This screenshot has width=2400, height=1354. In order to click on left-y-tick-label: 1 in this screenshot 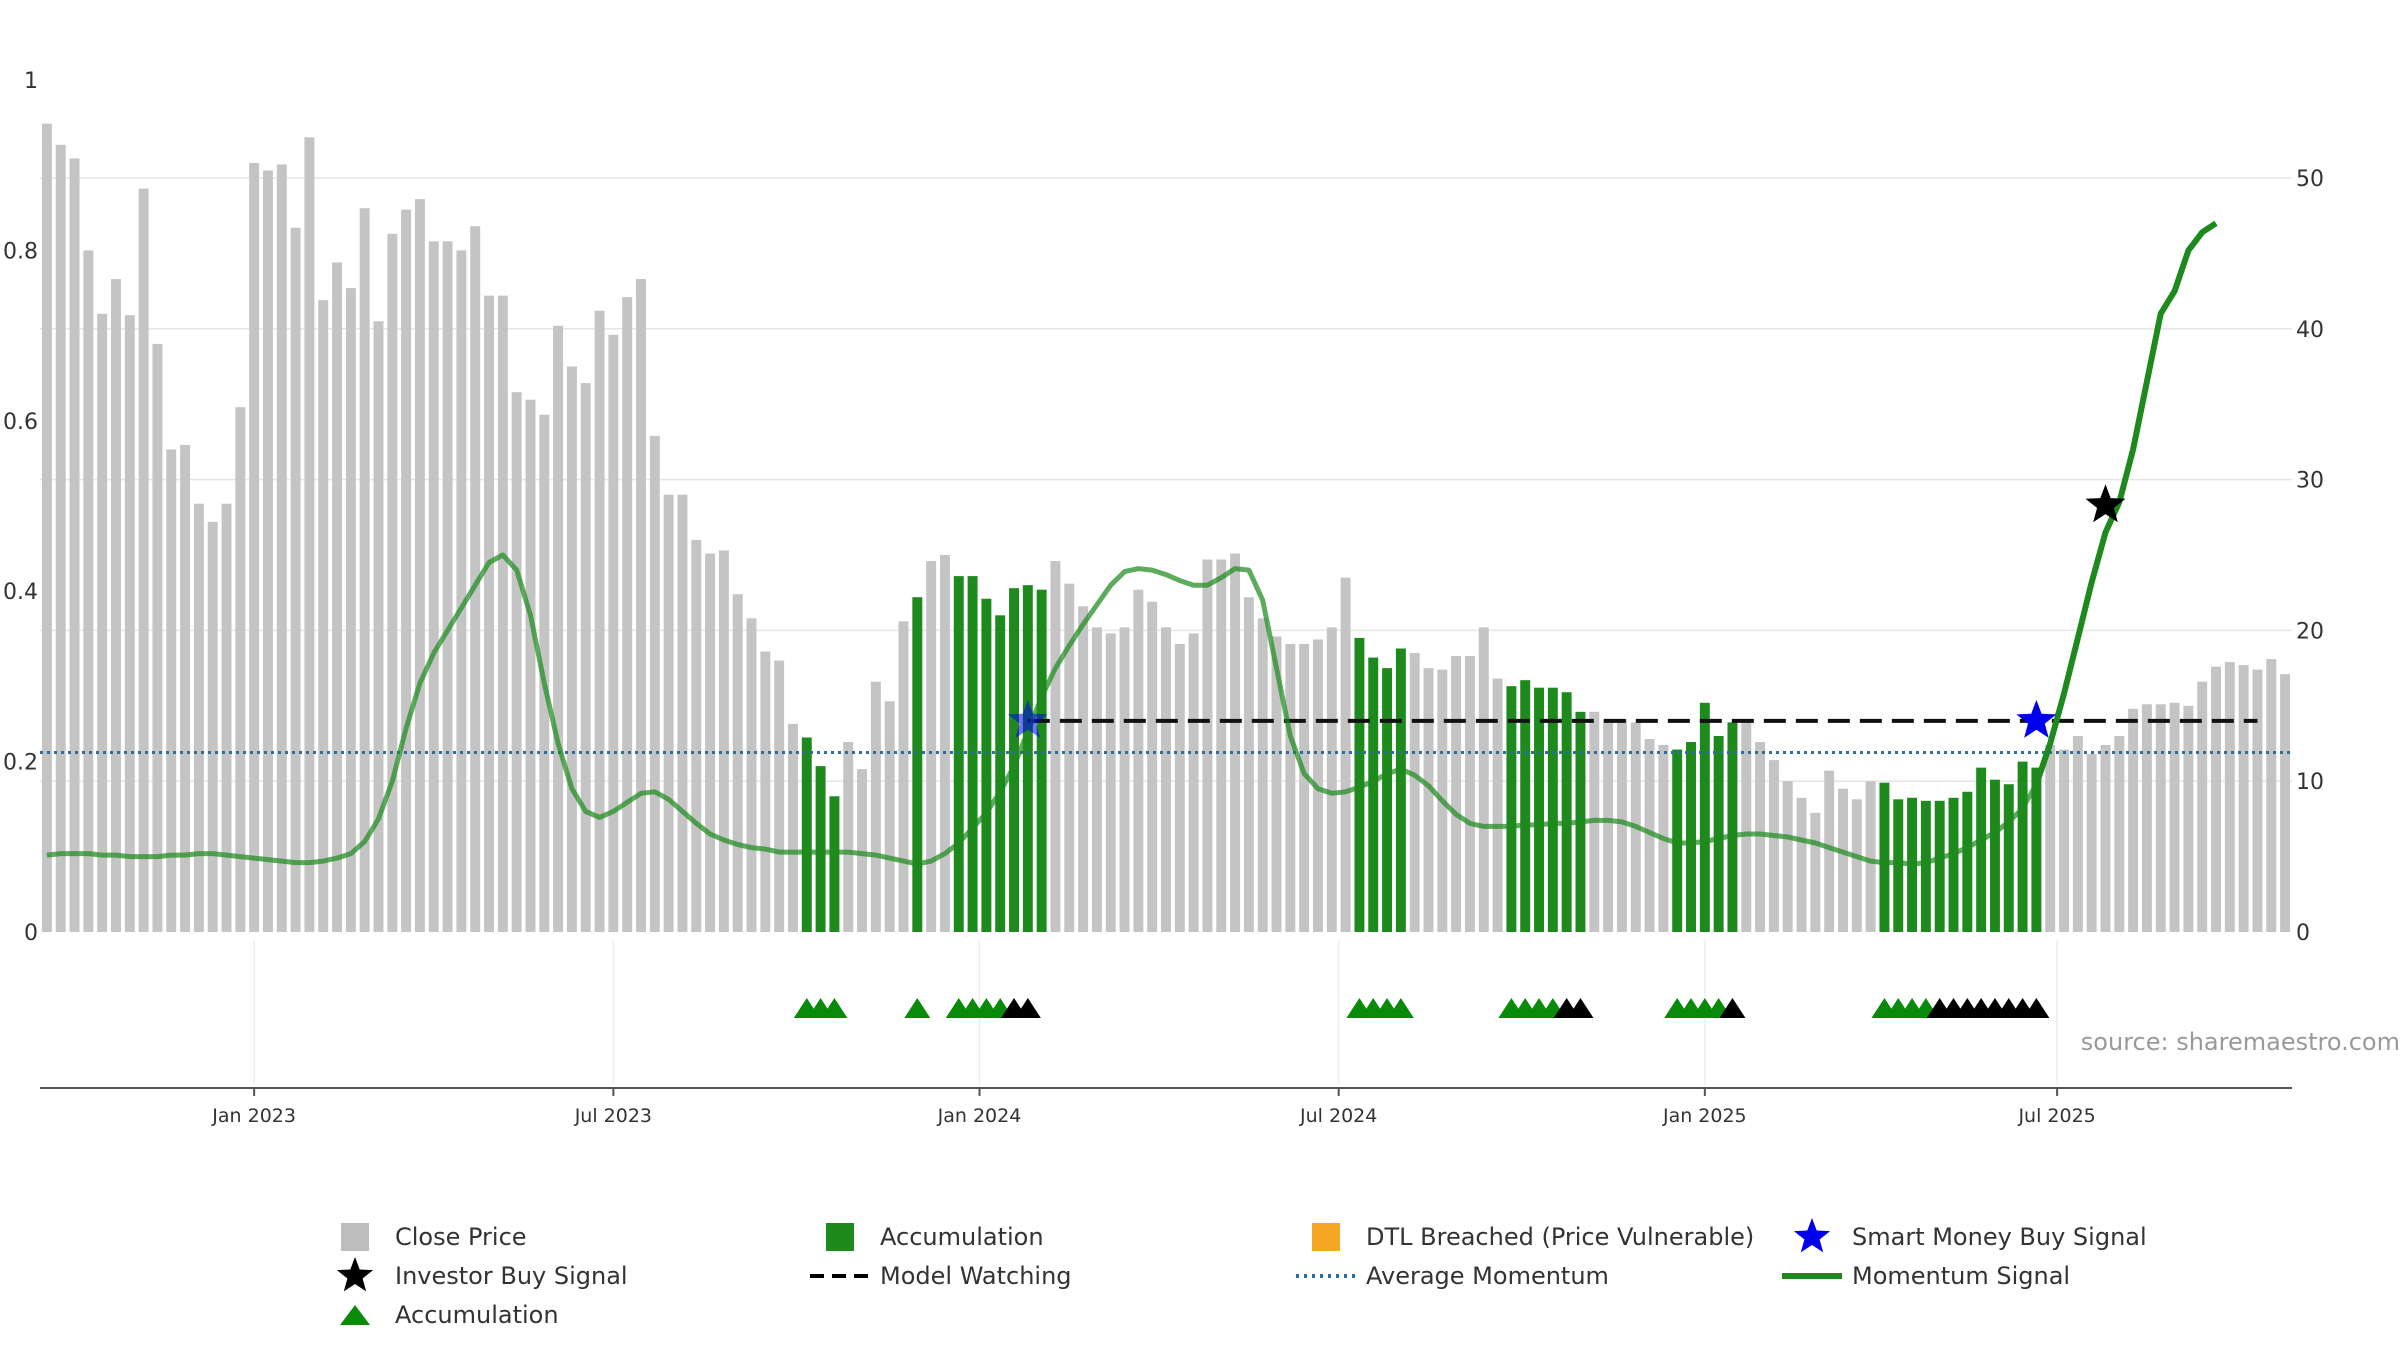, I will do `click(31, 81)`.